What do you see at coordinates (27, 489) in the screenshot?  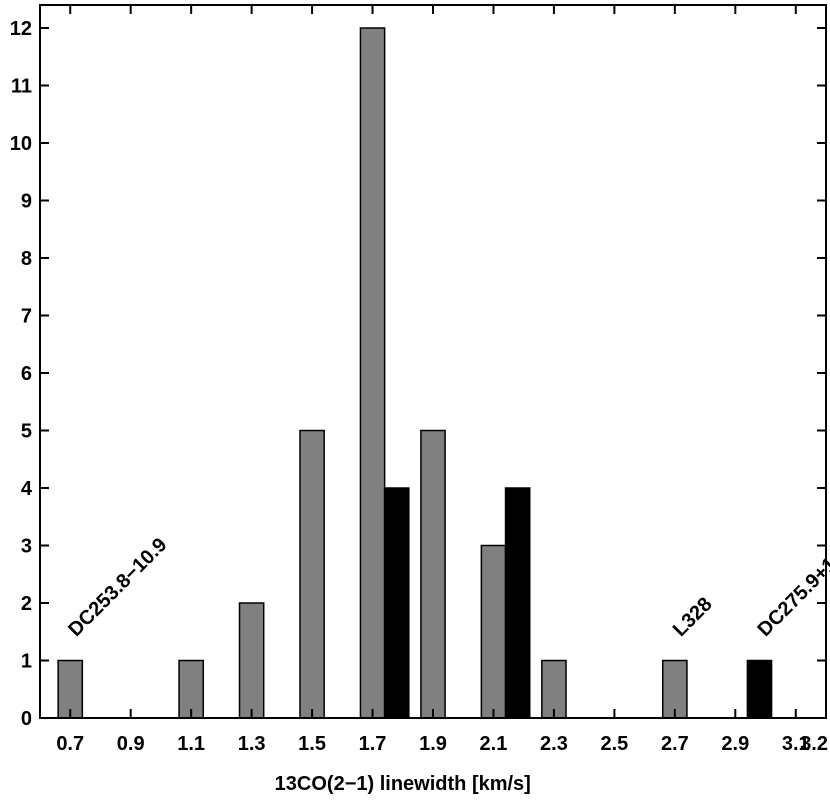 I see `y-tick-label: 4` at bounding box center [27, 489].